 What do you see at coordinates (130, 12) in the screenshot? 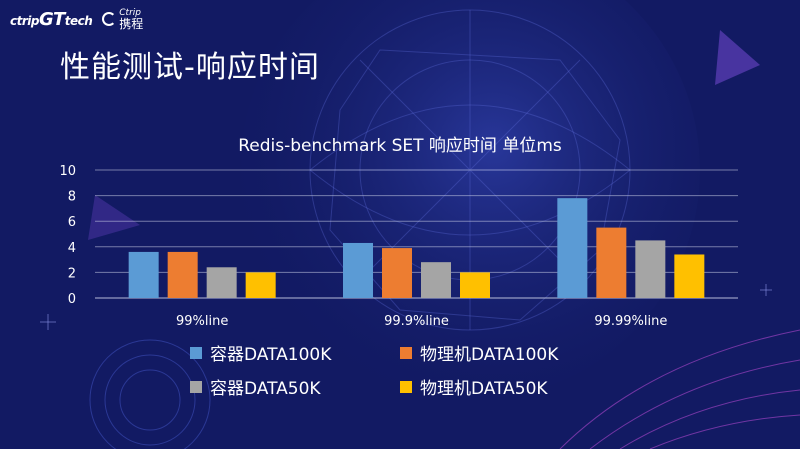
I see `ctrip-logo-en: Ctrip` at bounding box center [130, 12].